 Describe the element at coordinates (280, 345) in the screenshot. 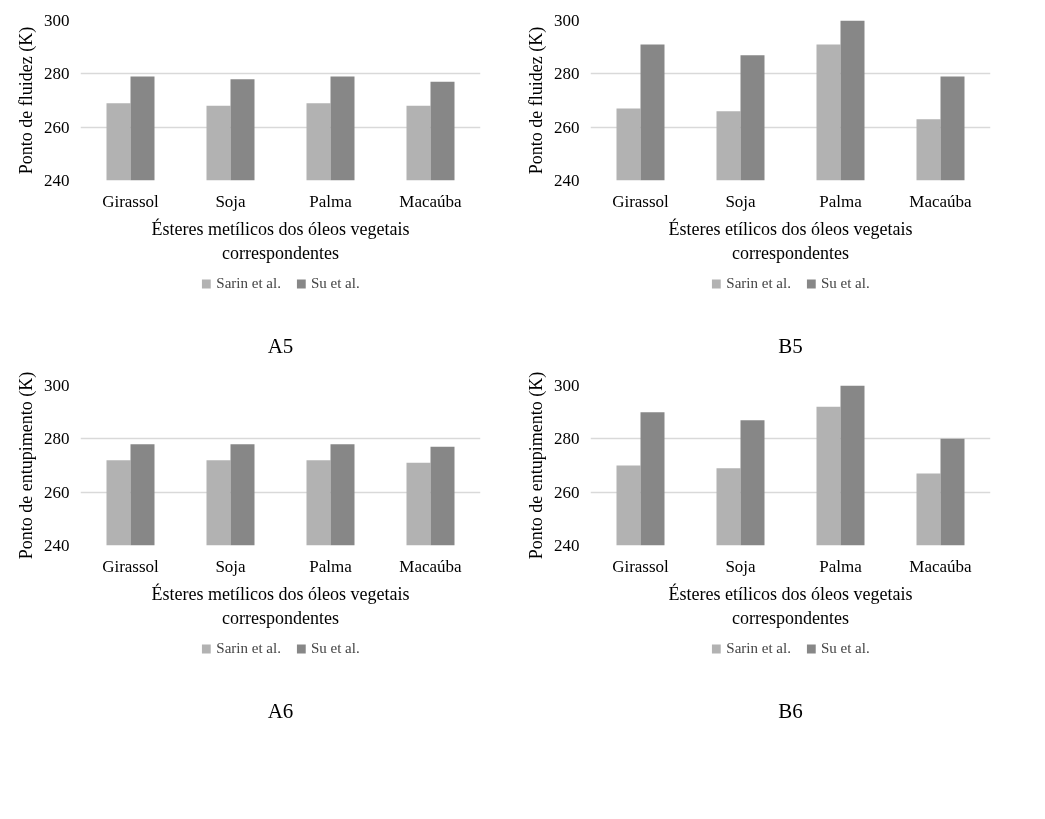

I see `text: A5` at that location.